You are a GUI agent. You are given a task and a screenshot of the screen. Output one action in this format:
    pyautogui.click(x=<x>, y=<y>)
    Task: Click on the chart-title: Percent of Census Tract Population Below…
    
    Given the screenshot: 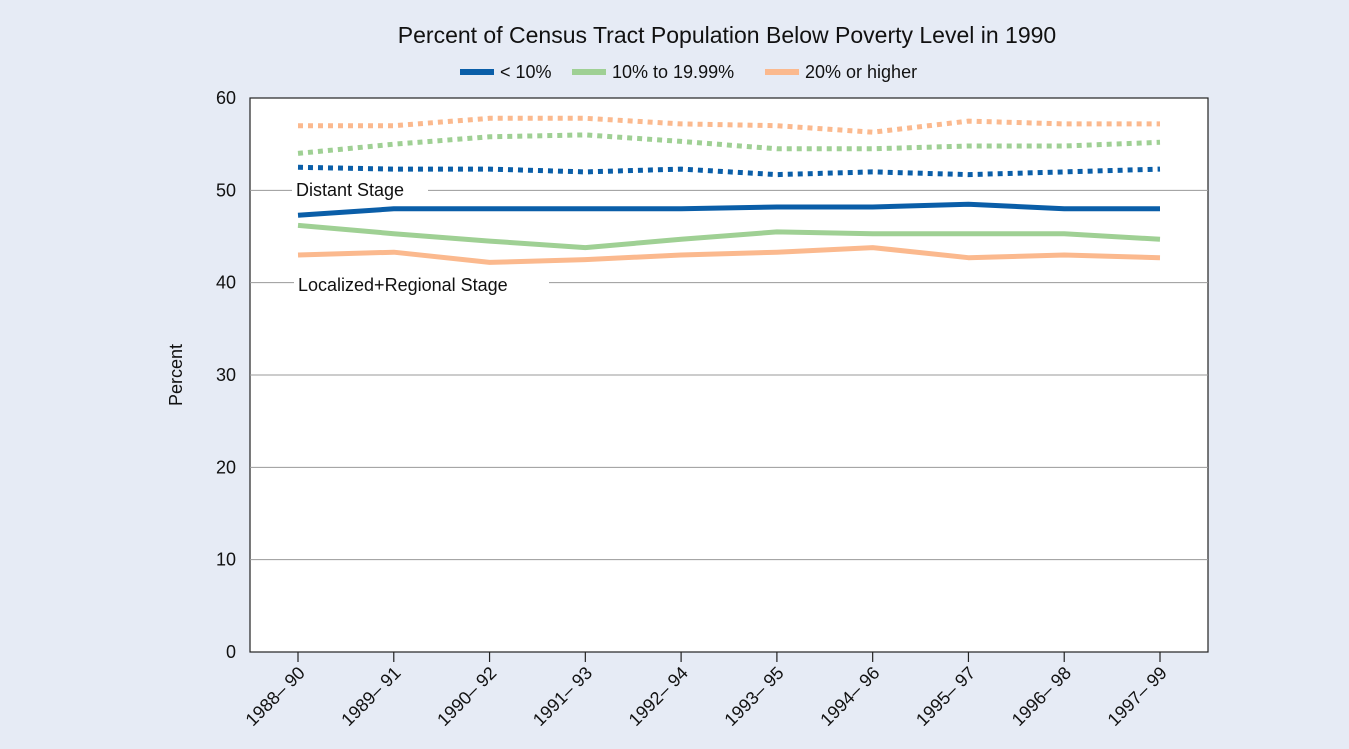 What is the action you would take?
    pyautogui.click(x=727, y=35)
    